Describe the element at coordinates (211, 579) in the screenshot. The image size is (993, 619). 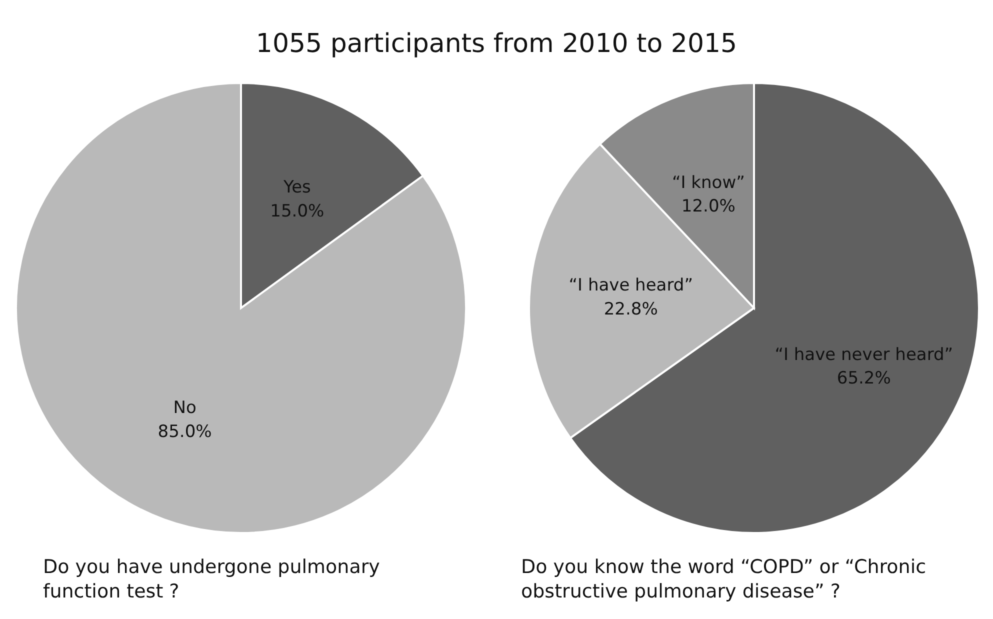
I see `text: Do you have undergone pulmonary function test ?` at that location.